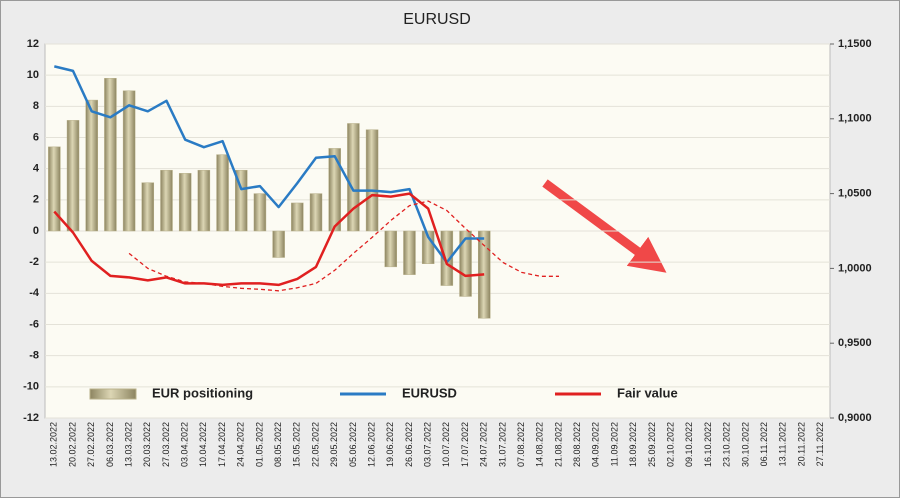  Describe the element at coordinates (855, 343) in the screenshot. I see `y2-tick-label: 0,9500` at that location.